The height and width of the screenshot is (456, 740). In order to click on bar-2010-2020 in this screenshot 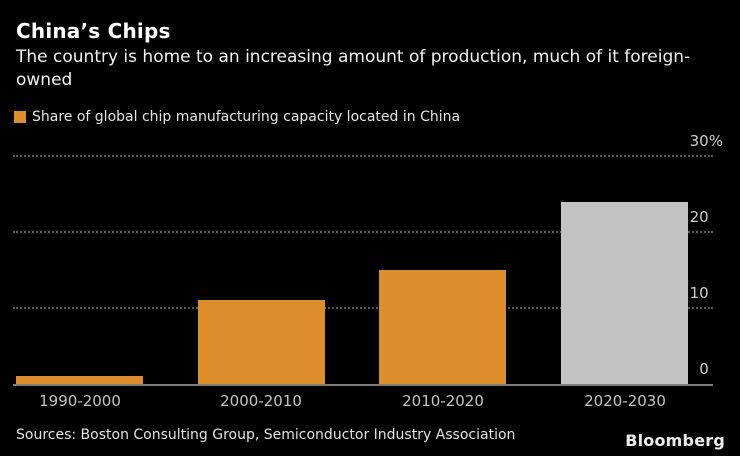, I will do `click(442, 327)`.